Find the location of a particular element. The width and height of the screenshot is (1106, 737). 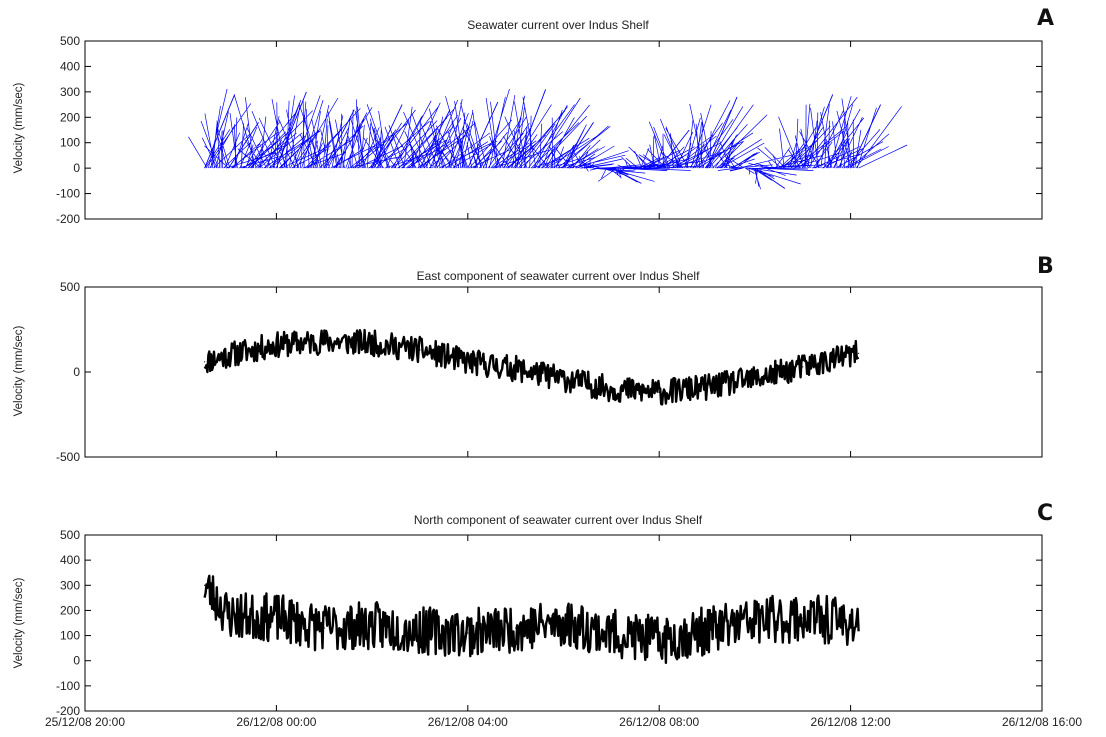

current-sticks is located at coordinates (548, 139).